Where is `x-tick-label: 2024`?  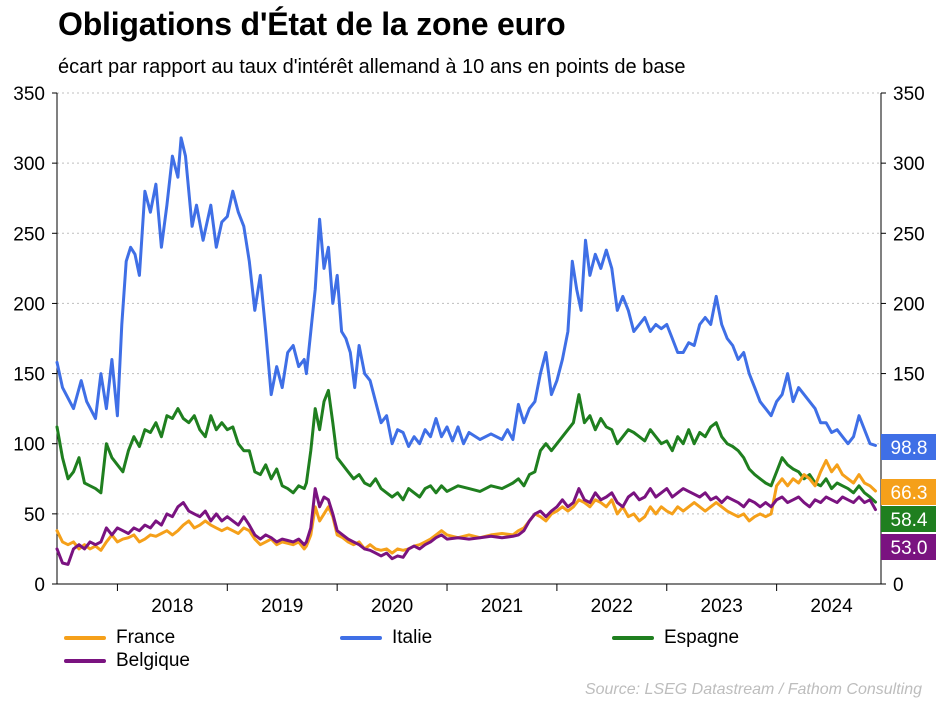
x-tick-label: 2024 is located at coordinates (831, 606).